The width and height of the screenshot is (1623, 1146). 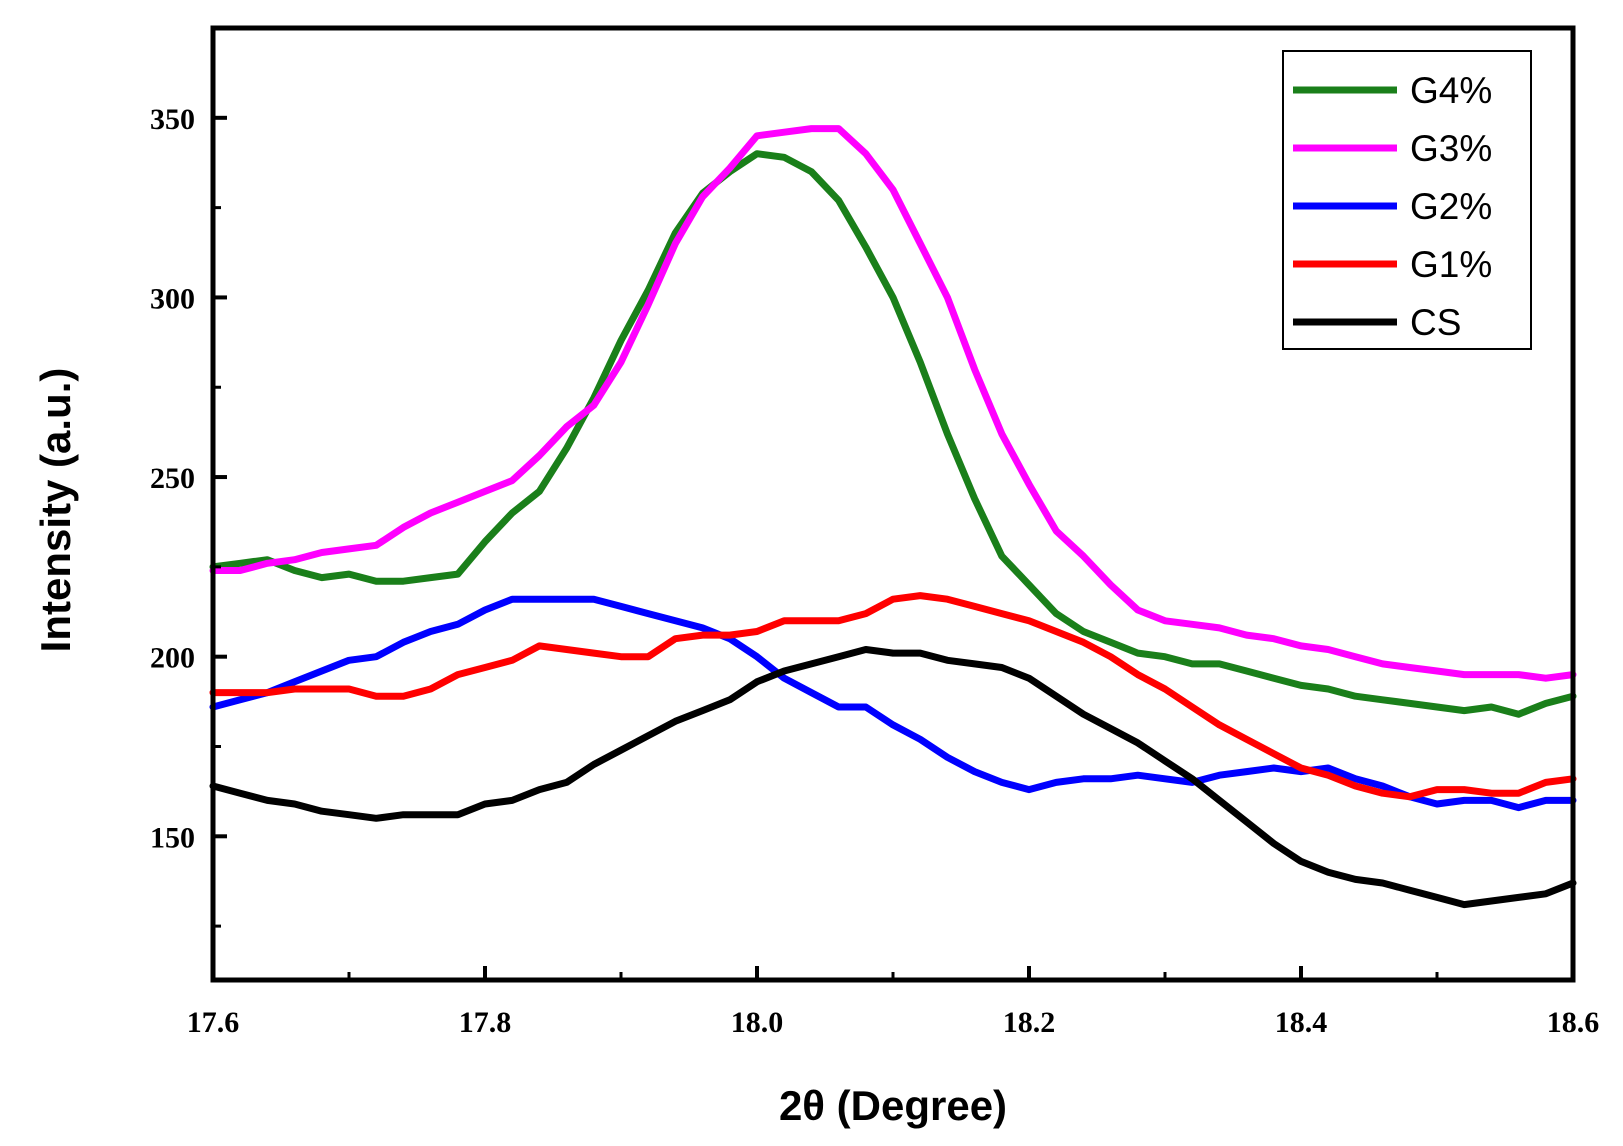 What do you see at coordinates (1451, 264) in the screenshot?
I see `legend-label: G1%` at bounding box center [1451, 264].